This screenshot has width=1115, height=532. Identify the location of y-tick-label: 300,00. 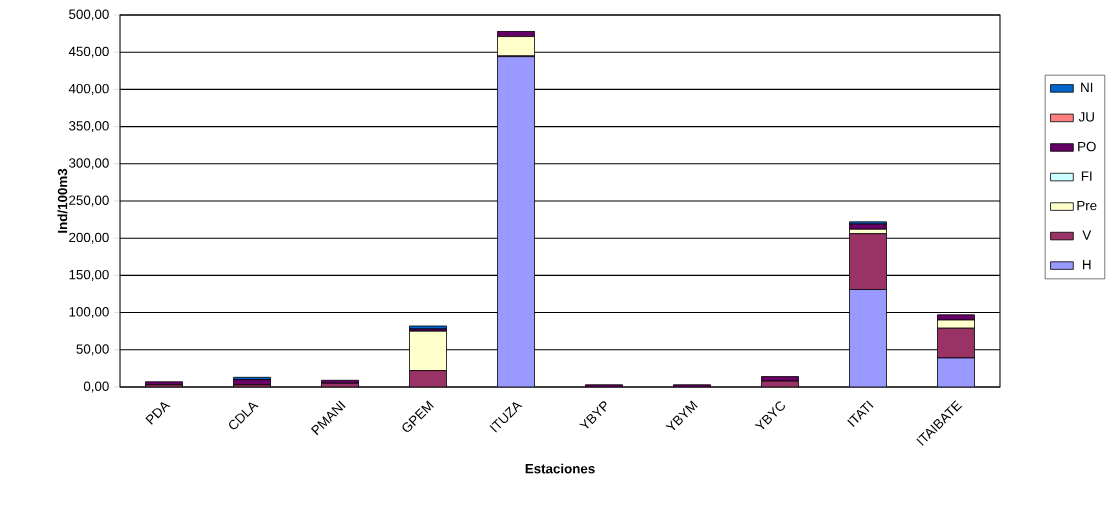
(89, 164).